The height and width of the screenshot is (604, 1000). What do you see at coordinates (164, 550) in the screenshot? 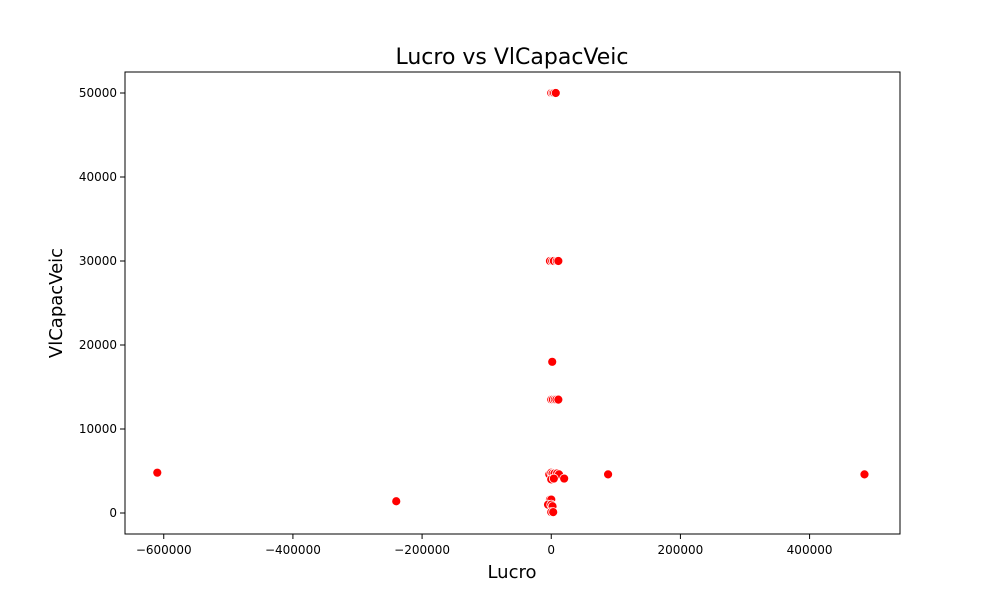
I see `x-tick-label: −600000` at bounding box center [164, 550].